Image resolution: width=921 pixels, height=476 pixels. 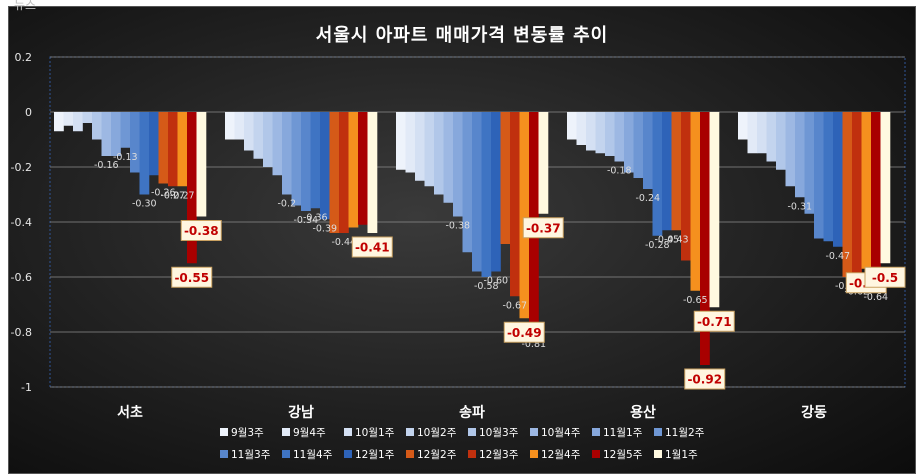 I want to click on callout-label: -0.5, so click(x=885, y=278).